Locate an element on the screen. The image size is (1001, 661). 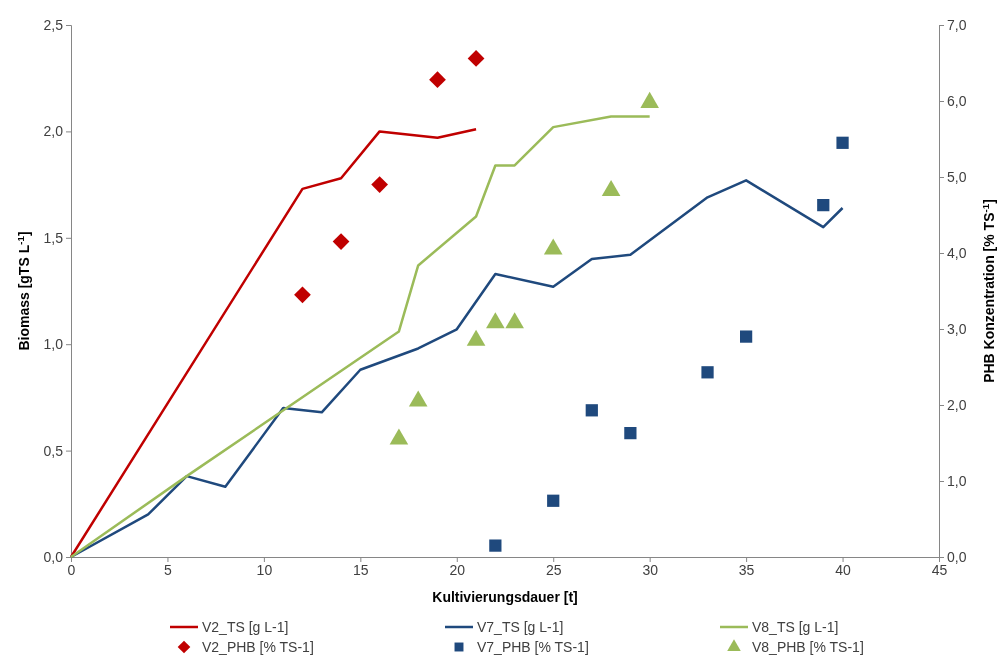
x-tick-label: 45 is located at coordinates (939, 569).